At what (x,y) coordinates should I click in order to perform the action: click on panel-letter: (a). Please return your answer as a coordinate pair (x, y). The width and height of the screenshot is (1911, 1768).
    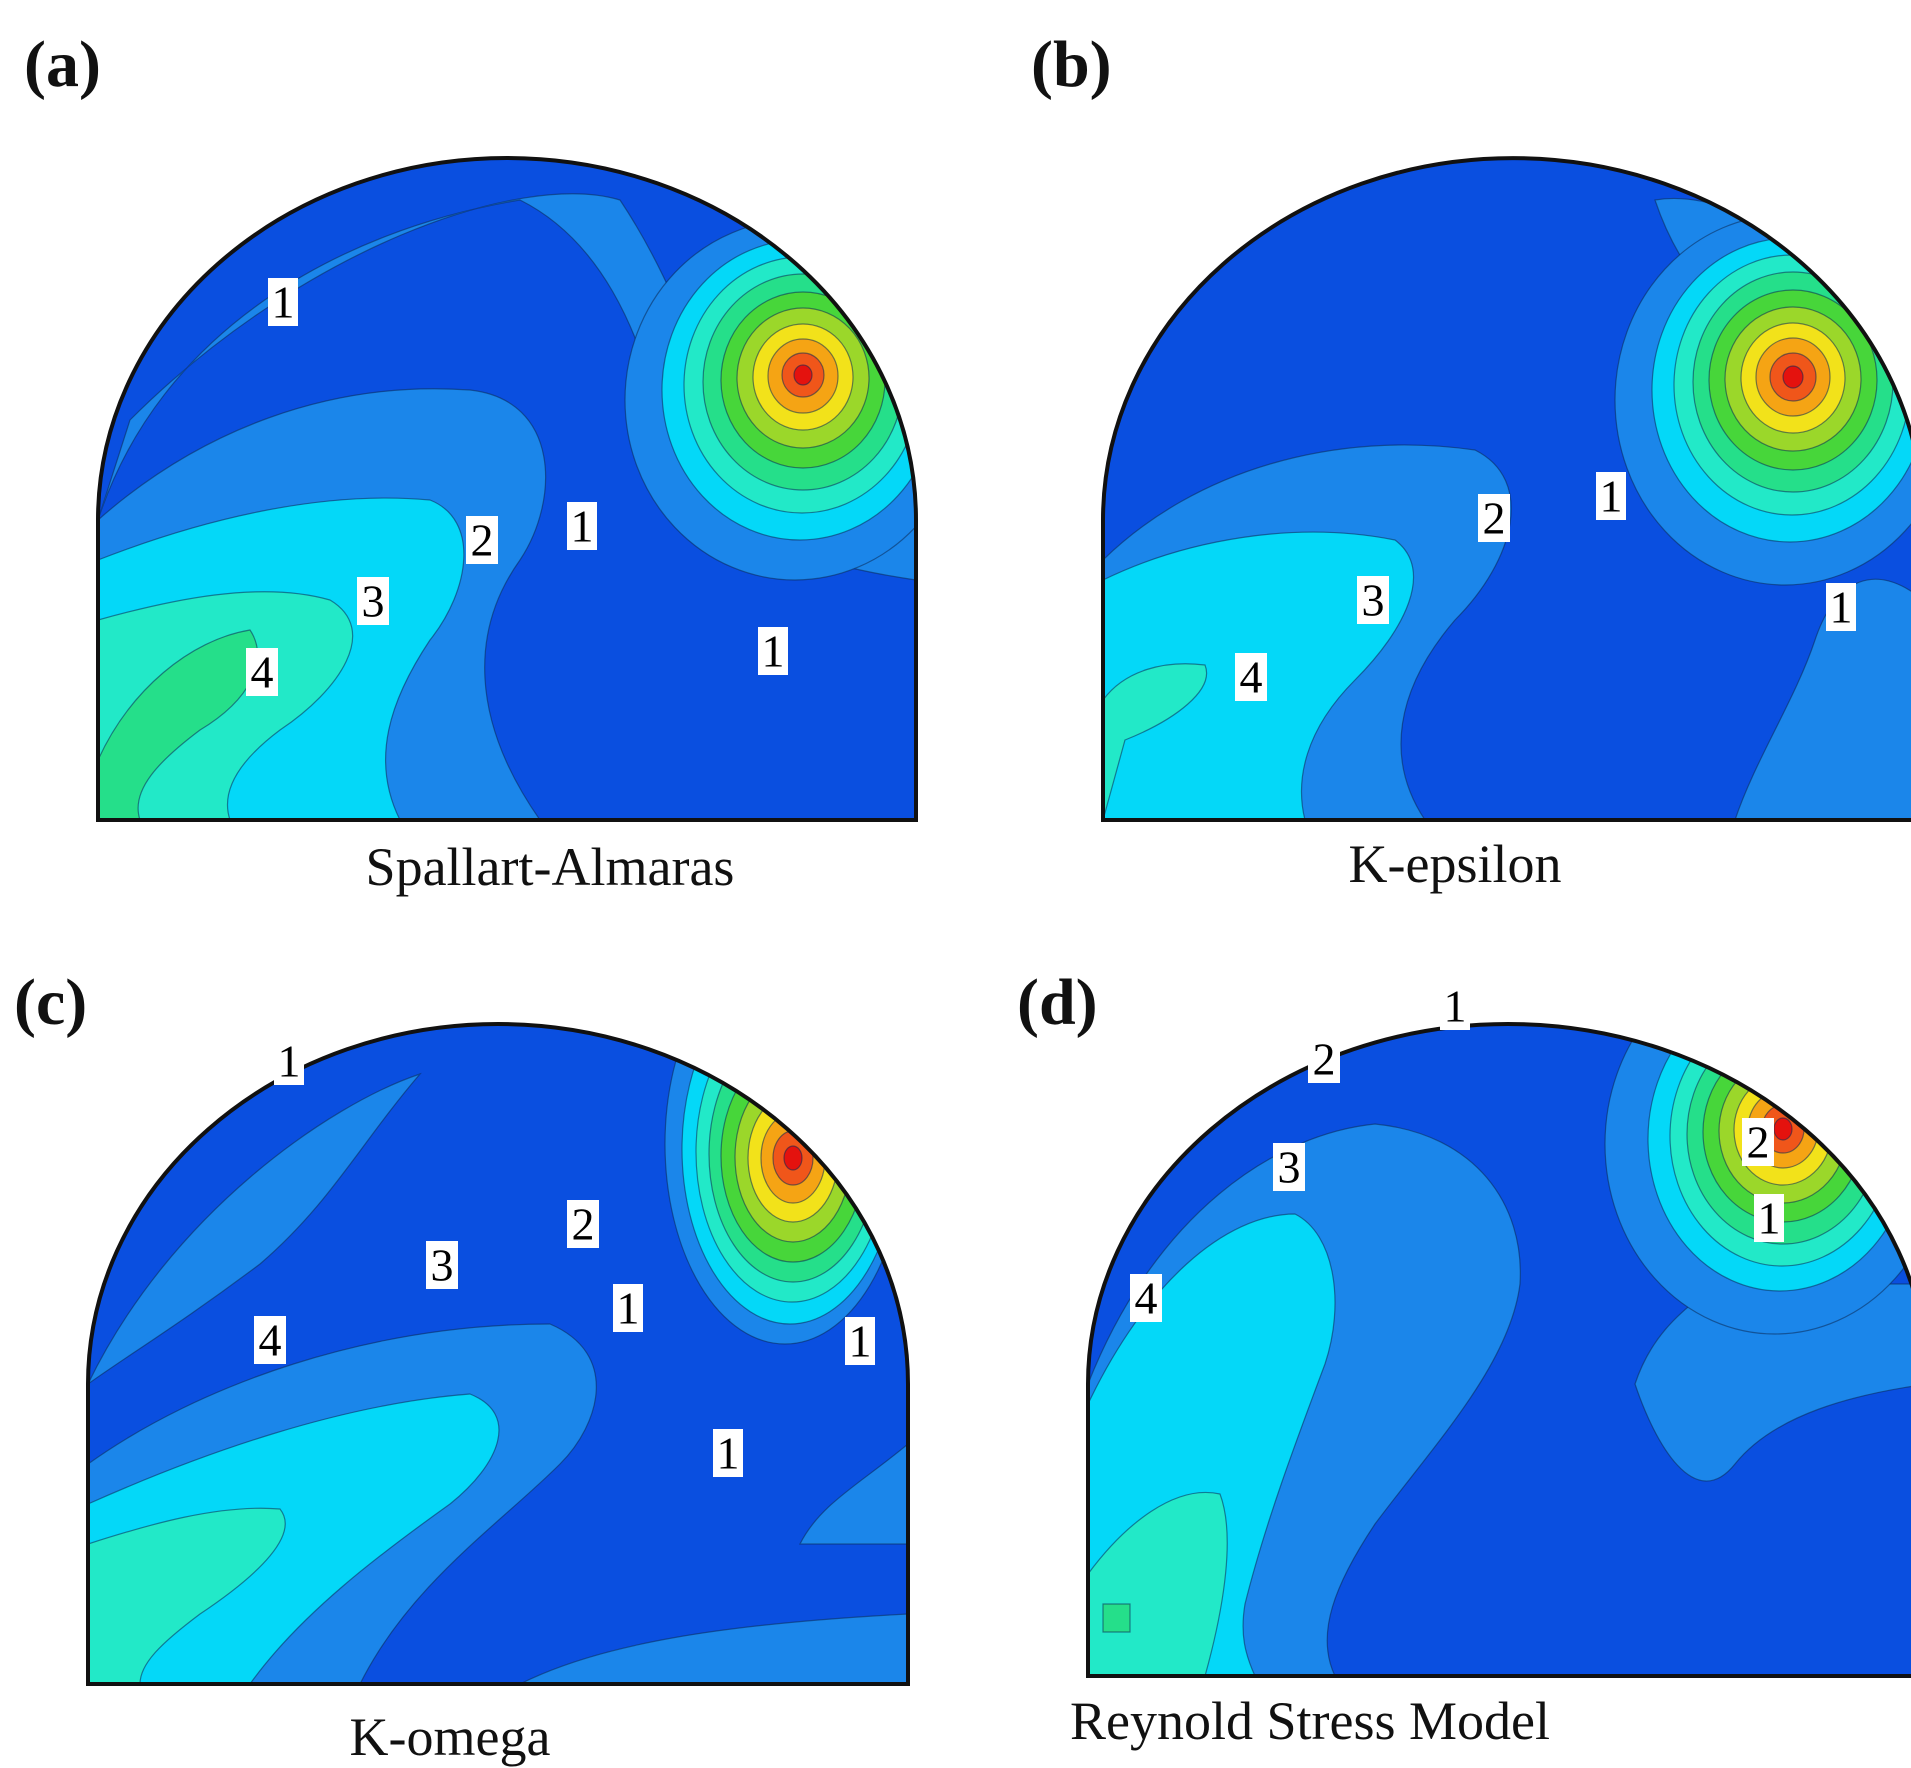
    Looking at the image, I should click on (62, 64).